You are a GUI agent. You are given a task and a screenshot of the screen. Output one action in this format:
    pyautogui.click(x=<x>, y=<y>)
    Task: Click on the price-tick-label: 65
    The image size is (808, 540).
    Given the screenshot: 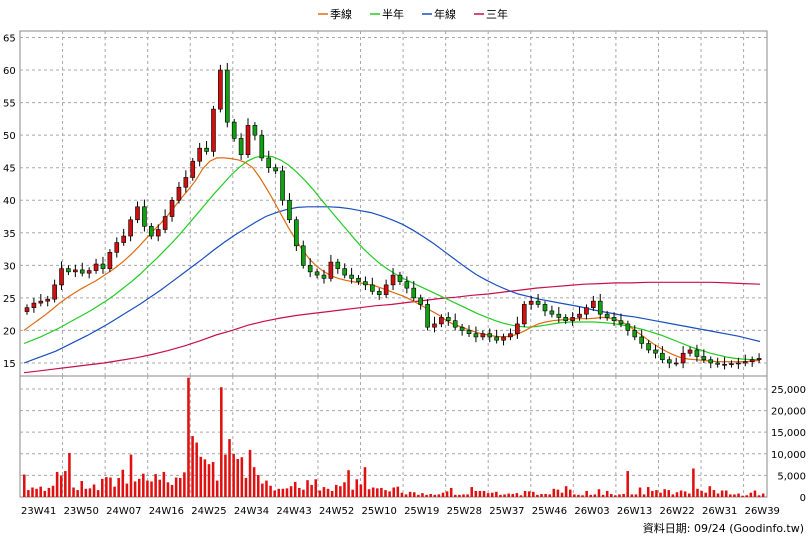 What is the action you would take?
    pyautogui.click(x=9, y=39)
    